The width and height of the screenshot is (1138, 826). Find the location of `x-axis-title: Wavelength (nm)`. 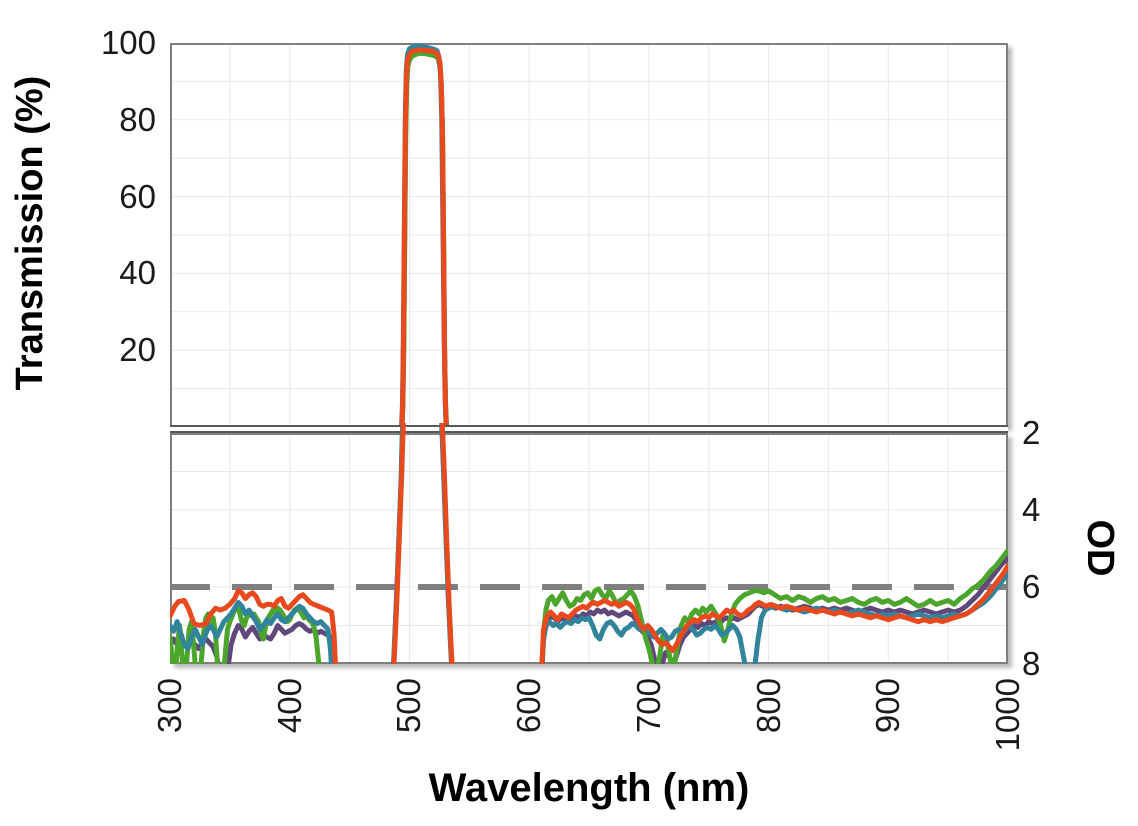

x-axis-title: Wavelength (nm) is located at coordinates (589, 788).